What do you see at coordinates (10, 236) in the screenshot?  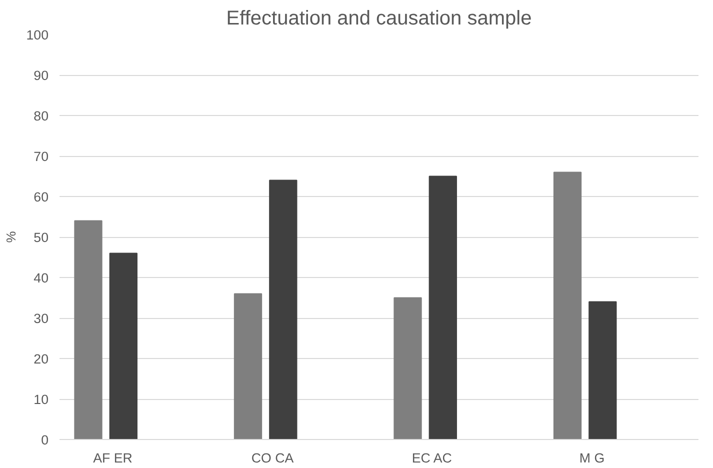 I see `y-axis-title: %` at bounding box center [10, 236].